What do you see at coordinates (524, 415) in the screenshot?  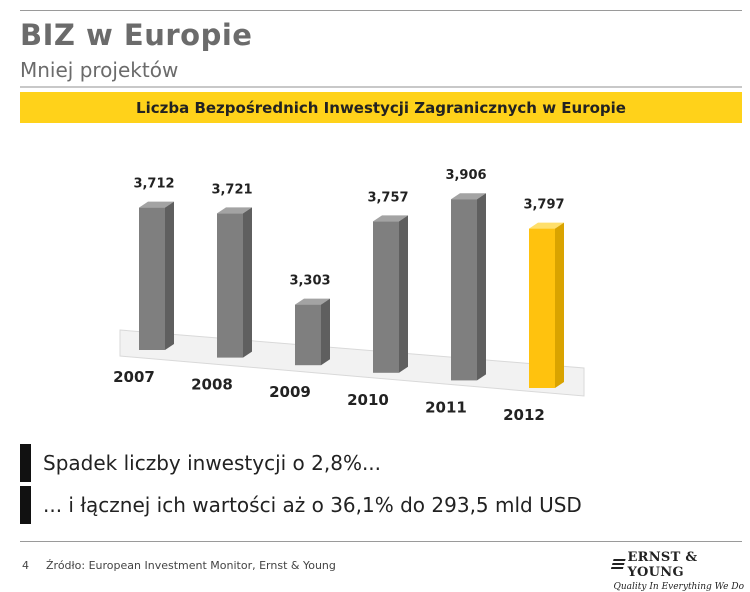 I see `x-tick-label: 2012` at bounding box center [524, 415].